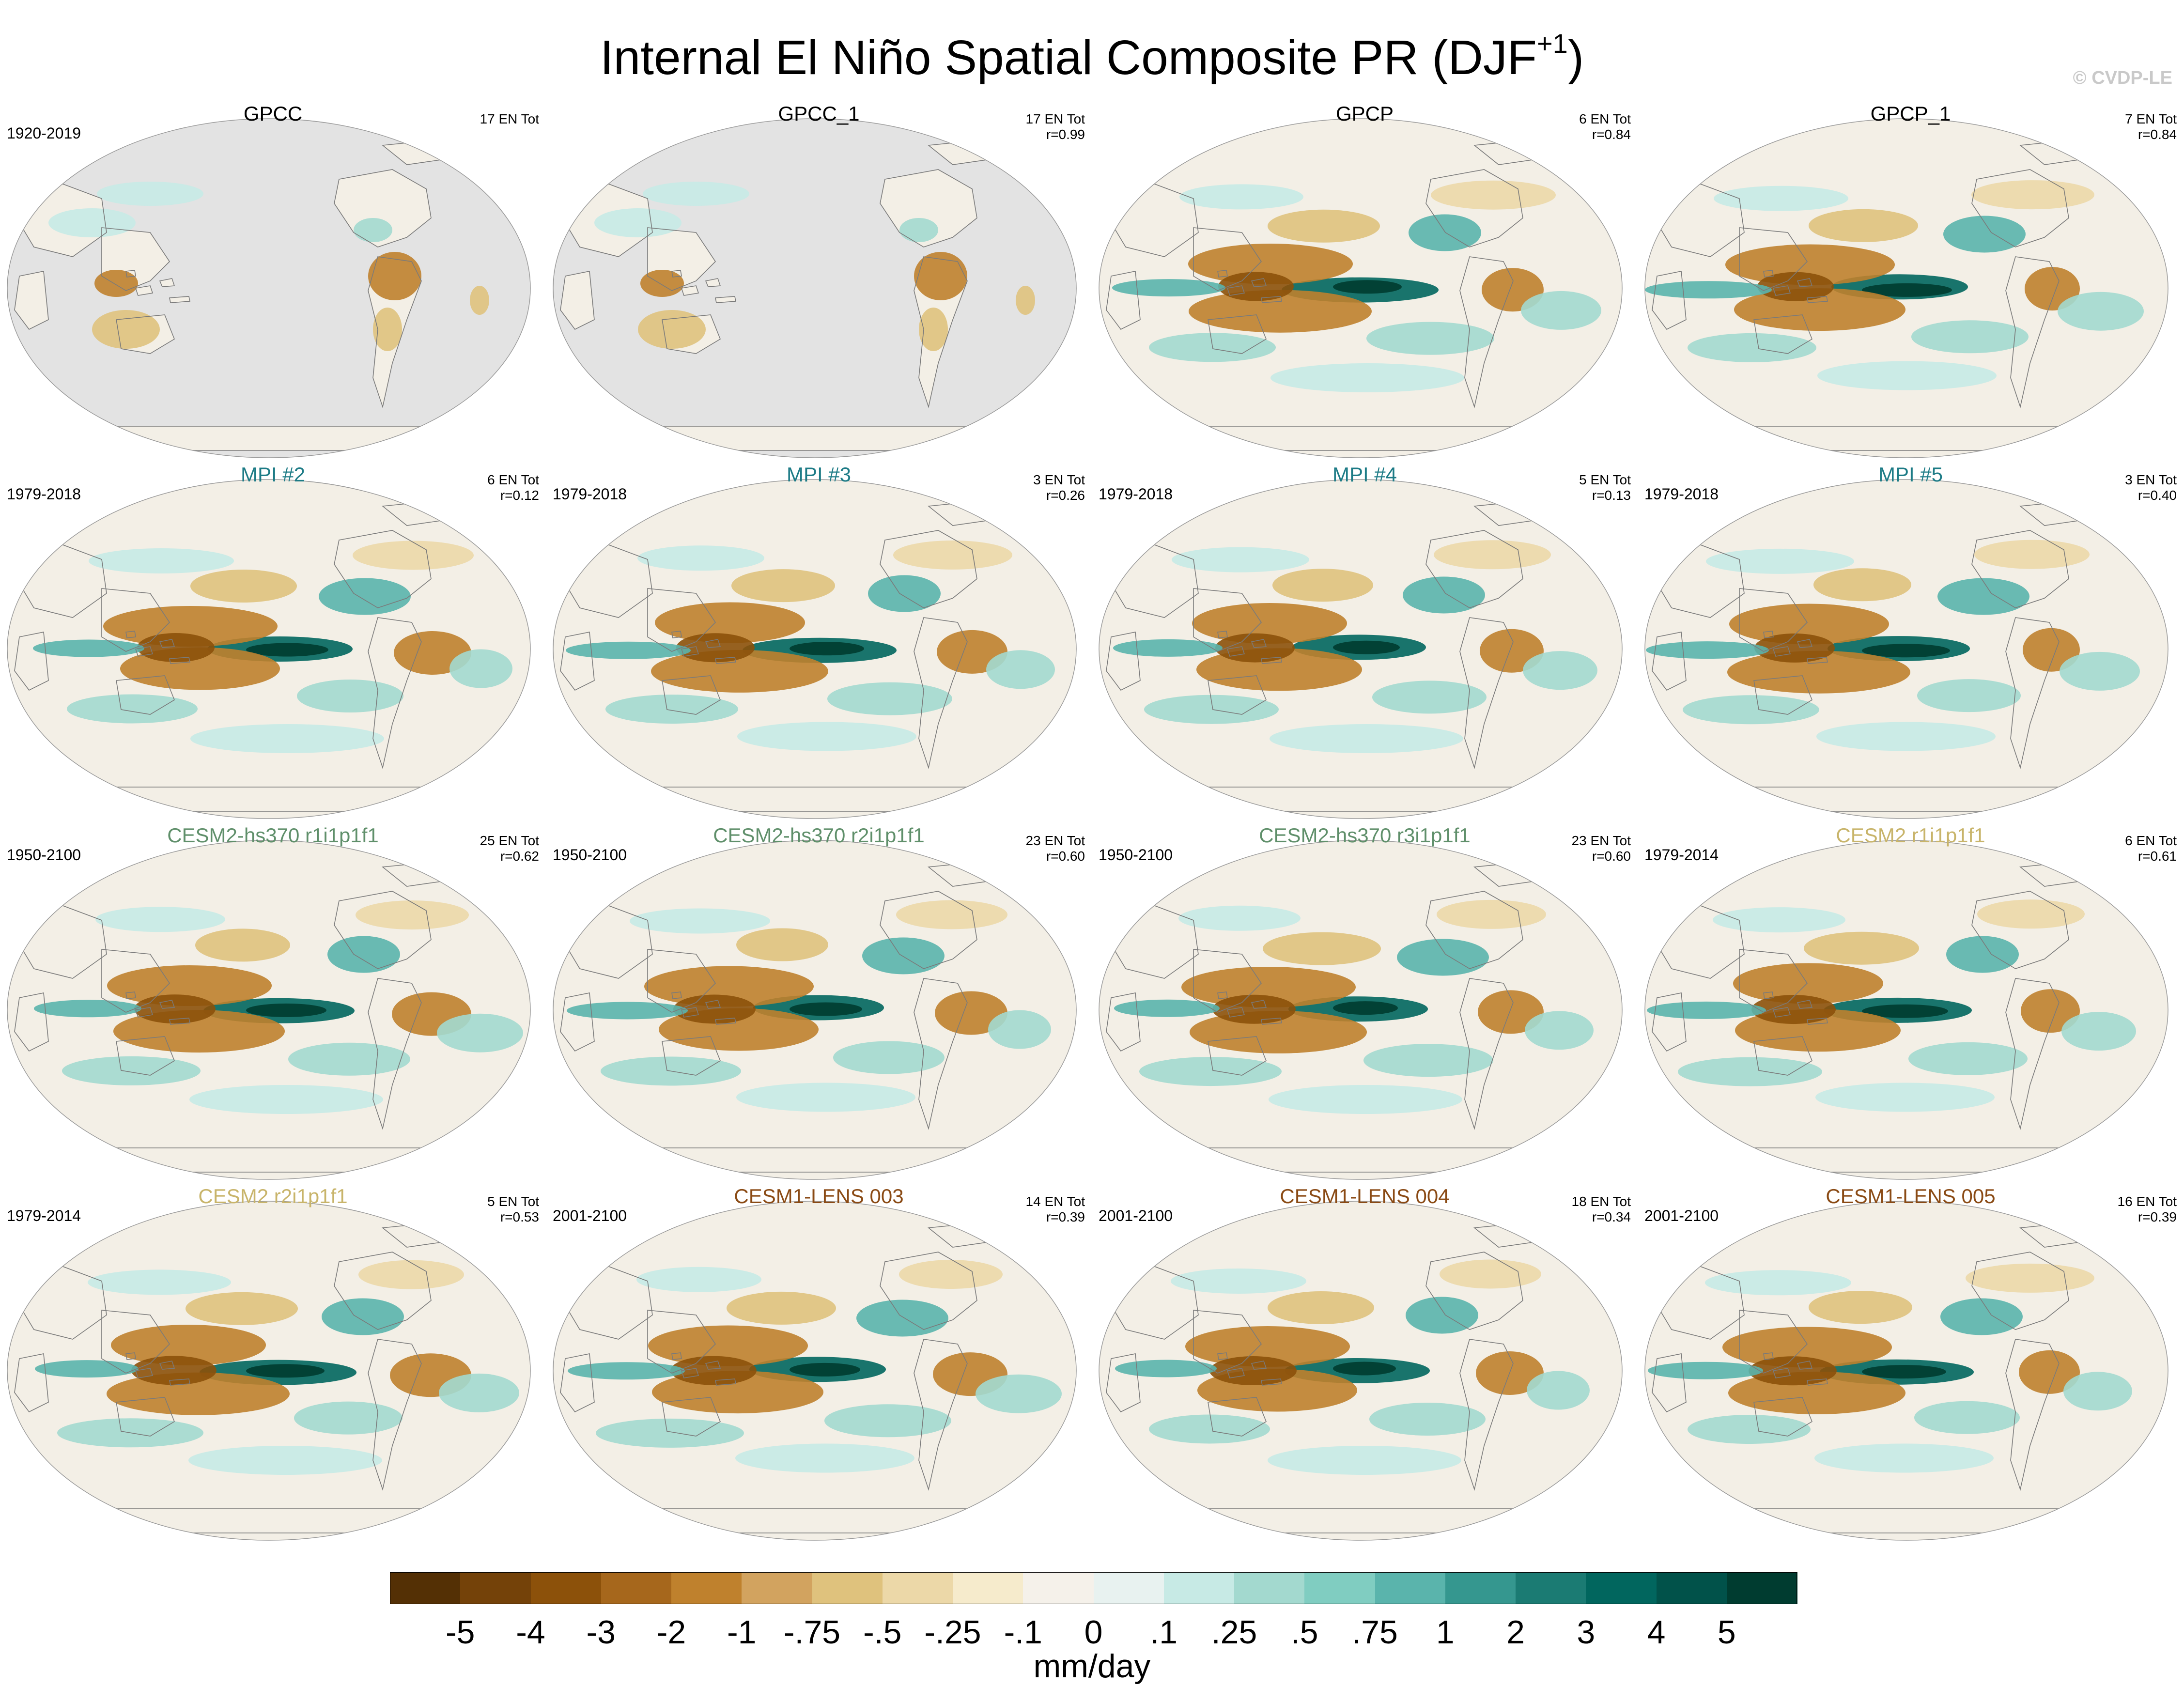 Image resolution: width=2184 pixels, height=1702 pixels. What do you see at coordinates (273, 1196) in the screenshot?
I see `panel-title: CESM2 r2i1p1f1` at bounding box center [273, 1196].